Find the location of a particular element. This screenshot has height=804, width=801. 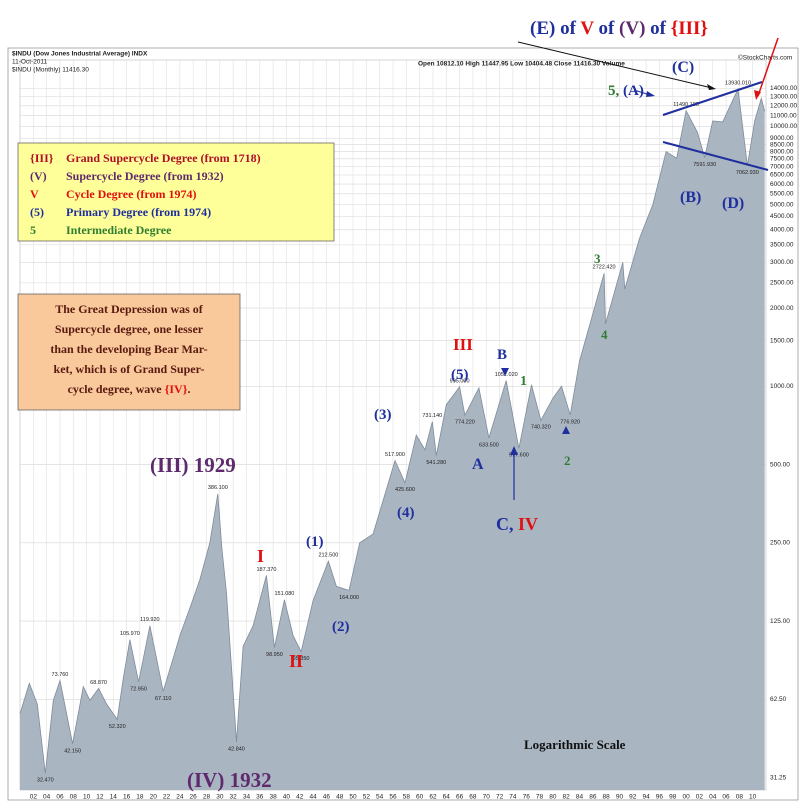

x-tick-label: 72 is located at coordinates (500, 797).